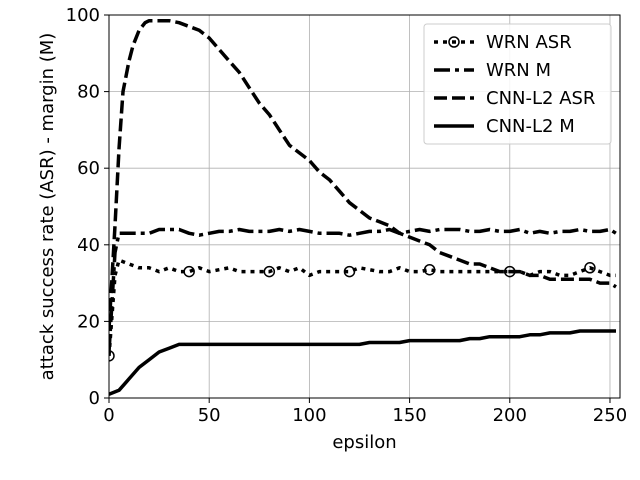 Image resolution: width=640 pixels, height=480 pixels. What do you see at coordinates (108, 415) in the screenshot?
I see `x-tick-label: 0` at bounding box center [108, 415].